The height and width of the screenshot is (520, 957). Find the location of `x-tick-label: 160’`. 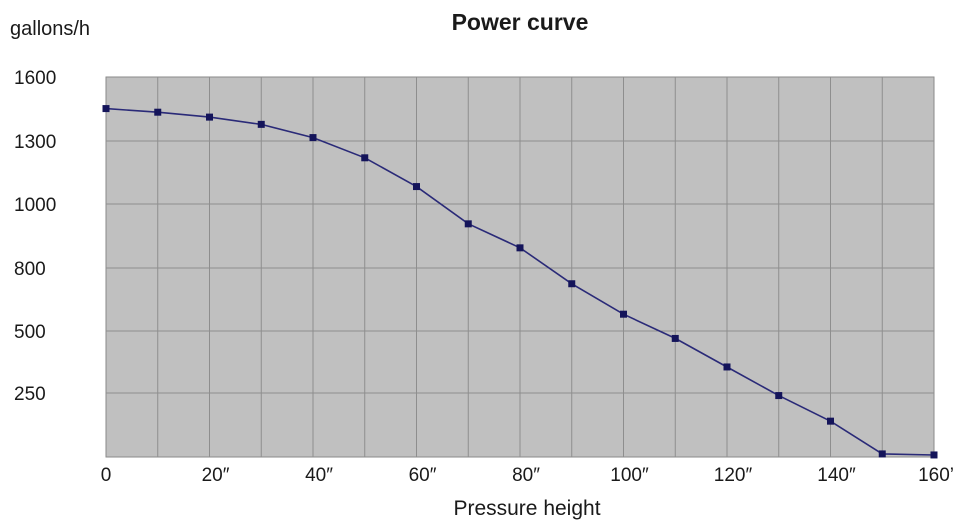

x-tick-label: 160’ is located at coordinates (936, 475).